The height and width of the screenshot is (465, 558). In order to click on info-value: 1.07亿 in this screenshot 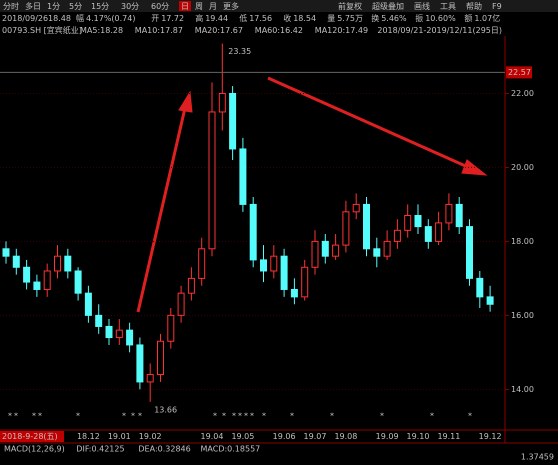, I will do `click(487, 18)`.